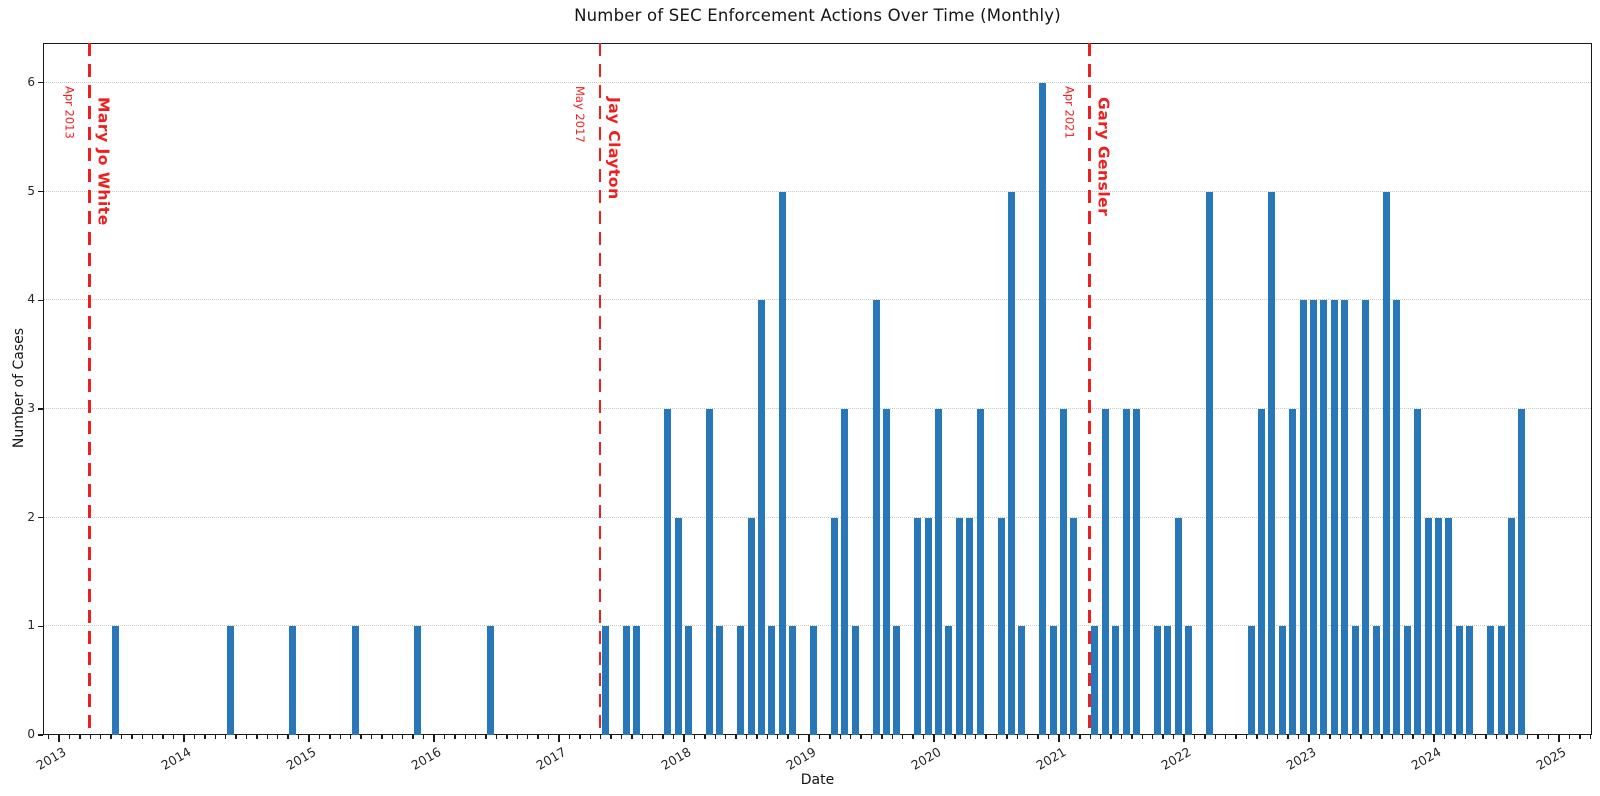 This screenshot has height=796, width=1600. What do you see at coordinates (1069, 112) in the screenshot?
I see `event-date-label: Apr 2021` at bounding box center [1069, 112].